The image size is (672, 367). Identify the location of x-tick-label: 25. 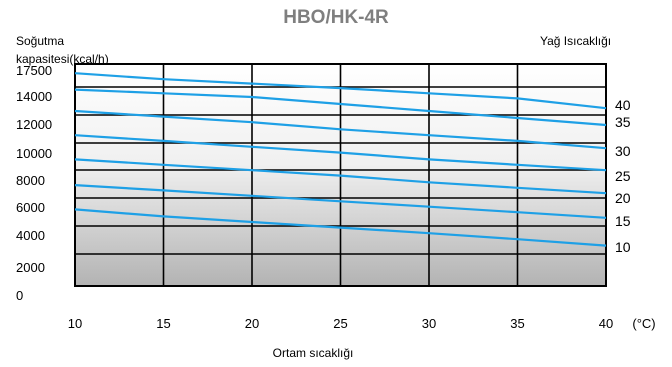
(340, 323).